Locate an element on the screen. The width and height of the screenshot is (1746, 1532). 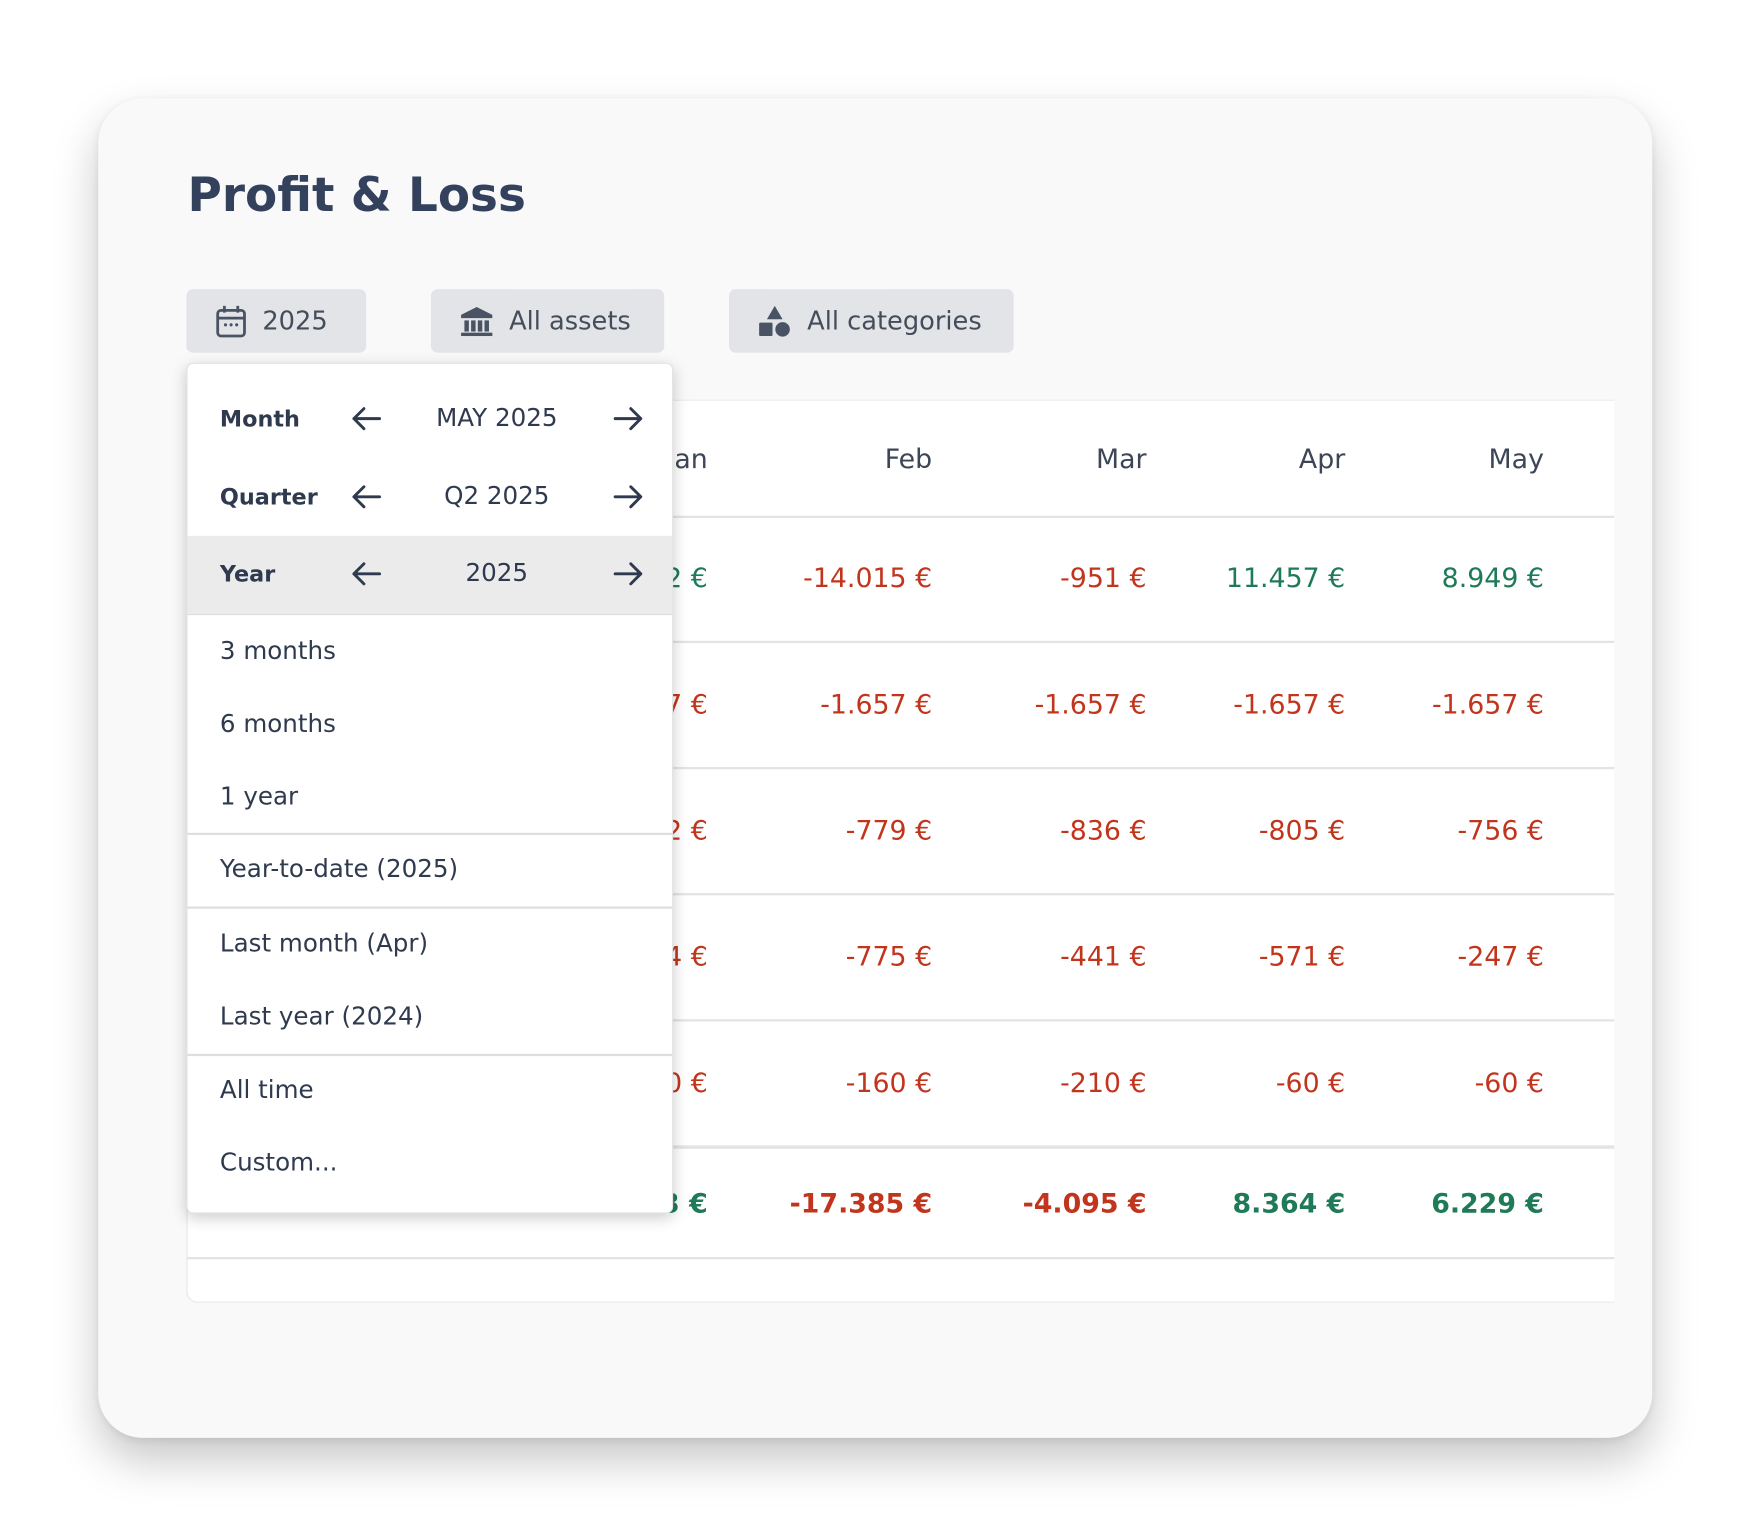
amount-cell: -775 € is located at coordinates (889, 957).